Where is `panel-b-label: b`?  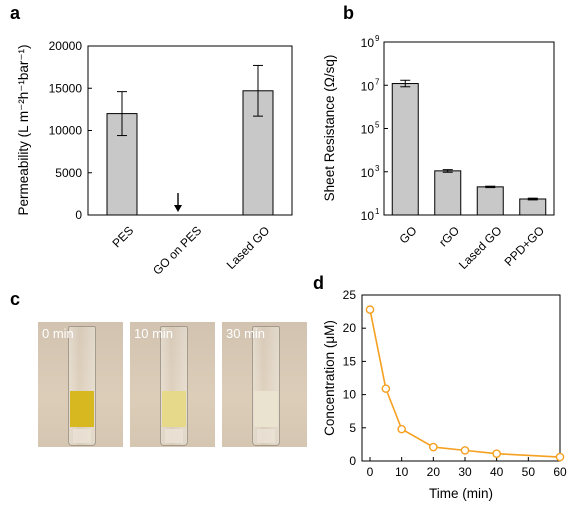
panel-b-label: b is located at coordinates (348, 13).